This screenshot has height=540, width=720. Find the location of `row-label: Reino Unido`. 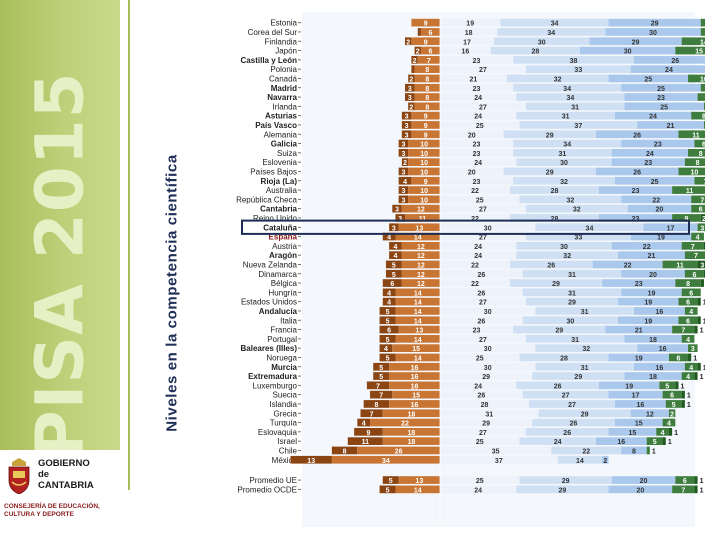

row-label: Reino Unido is located at coordinates (275, 218).